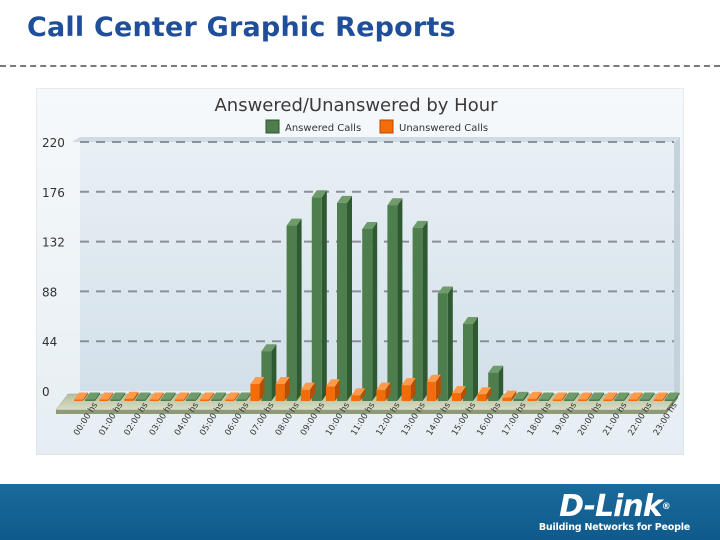  What do you see at coordinates (49, 292) in the screenshot?
I see `y-tick-label: 88` at bounding box center [49, 292].